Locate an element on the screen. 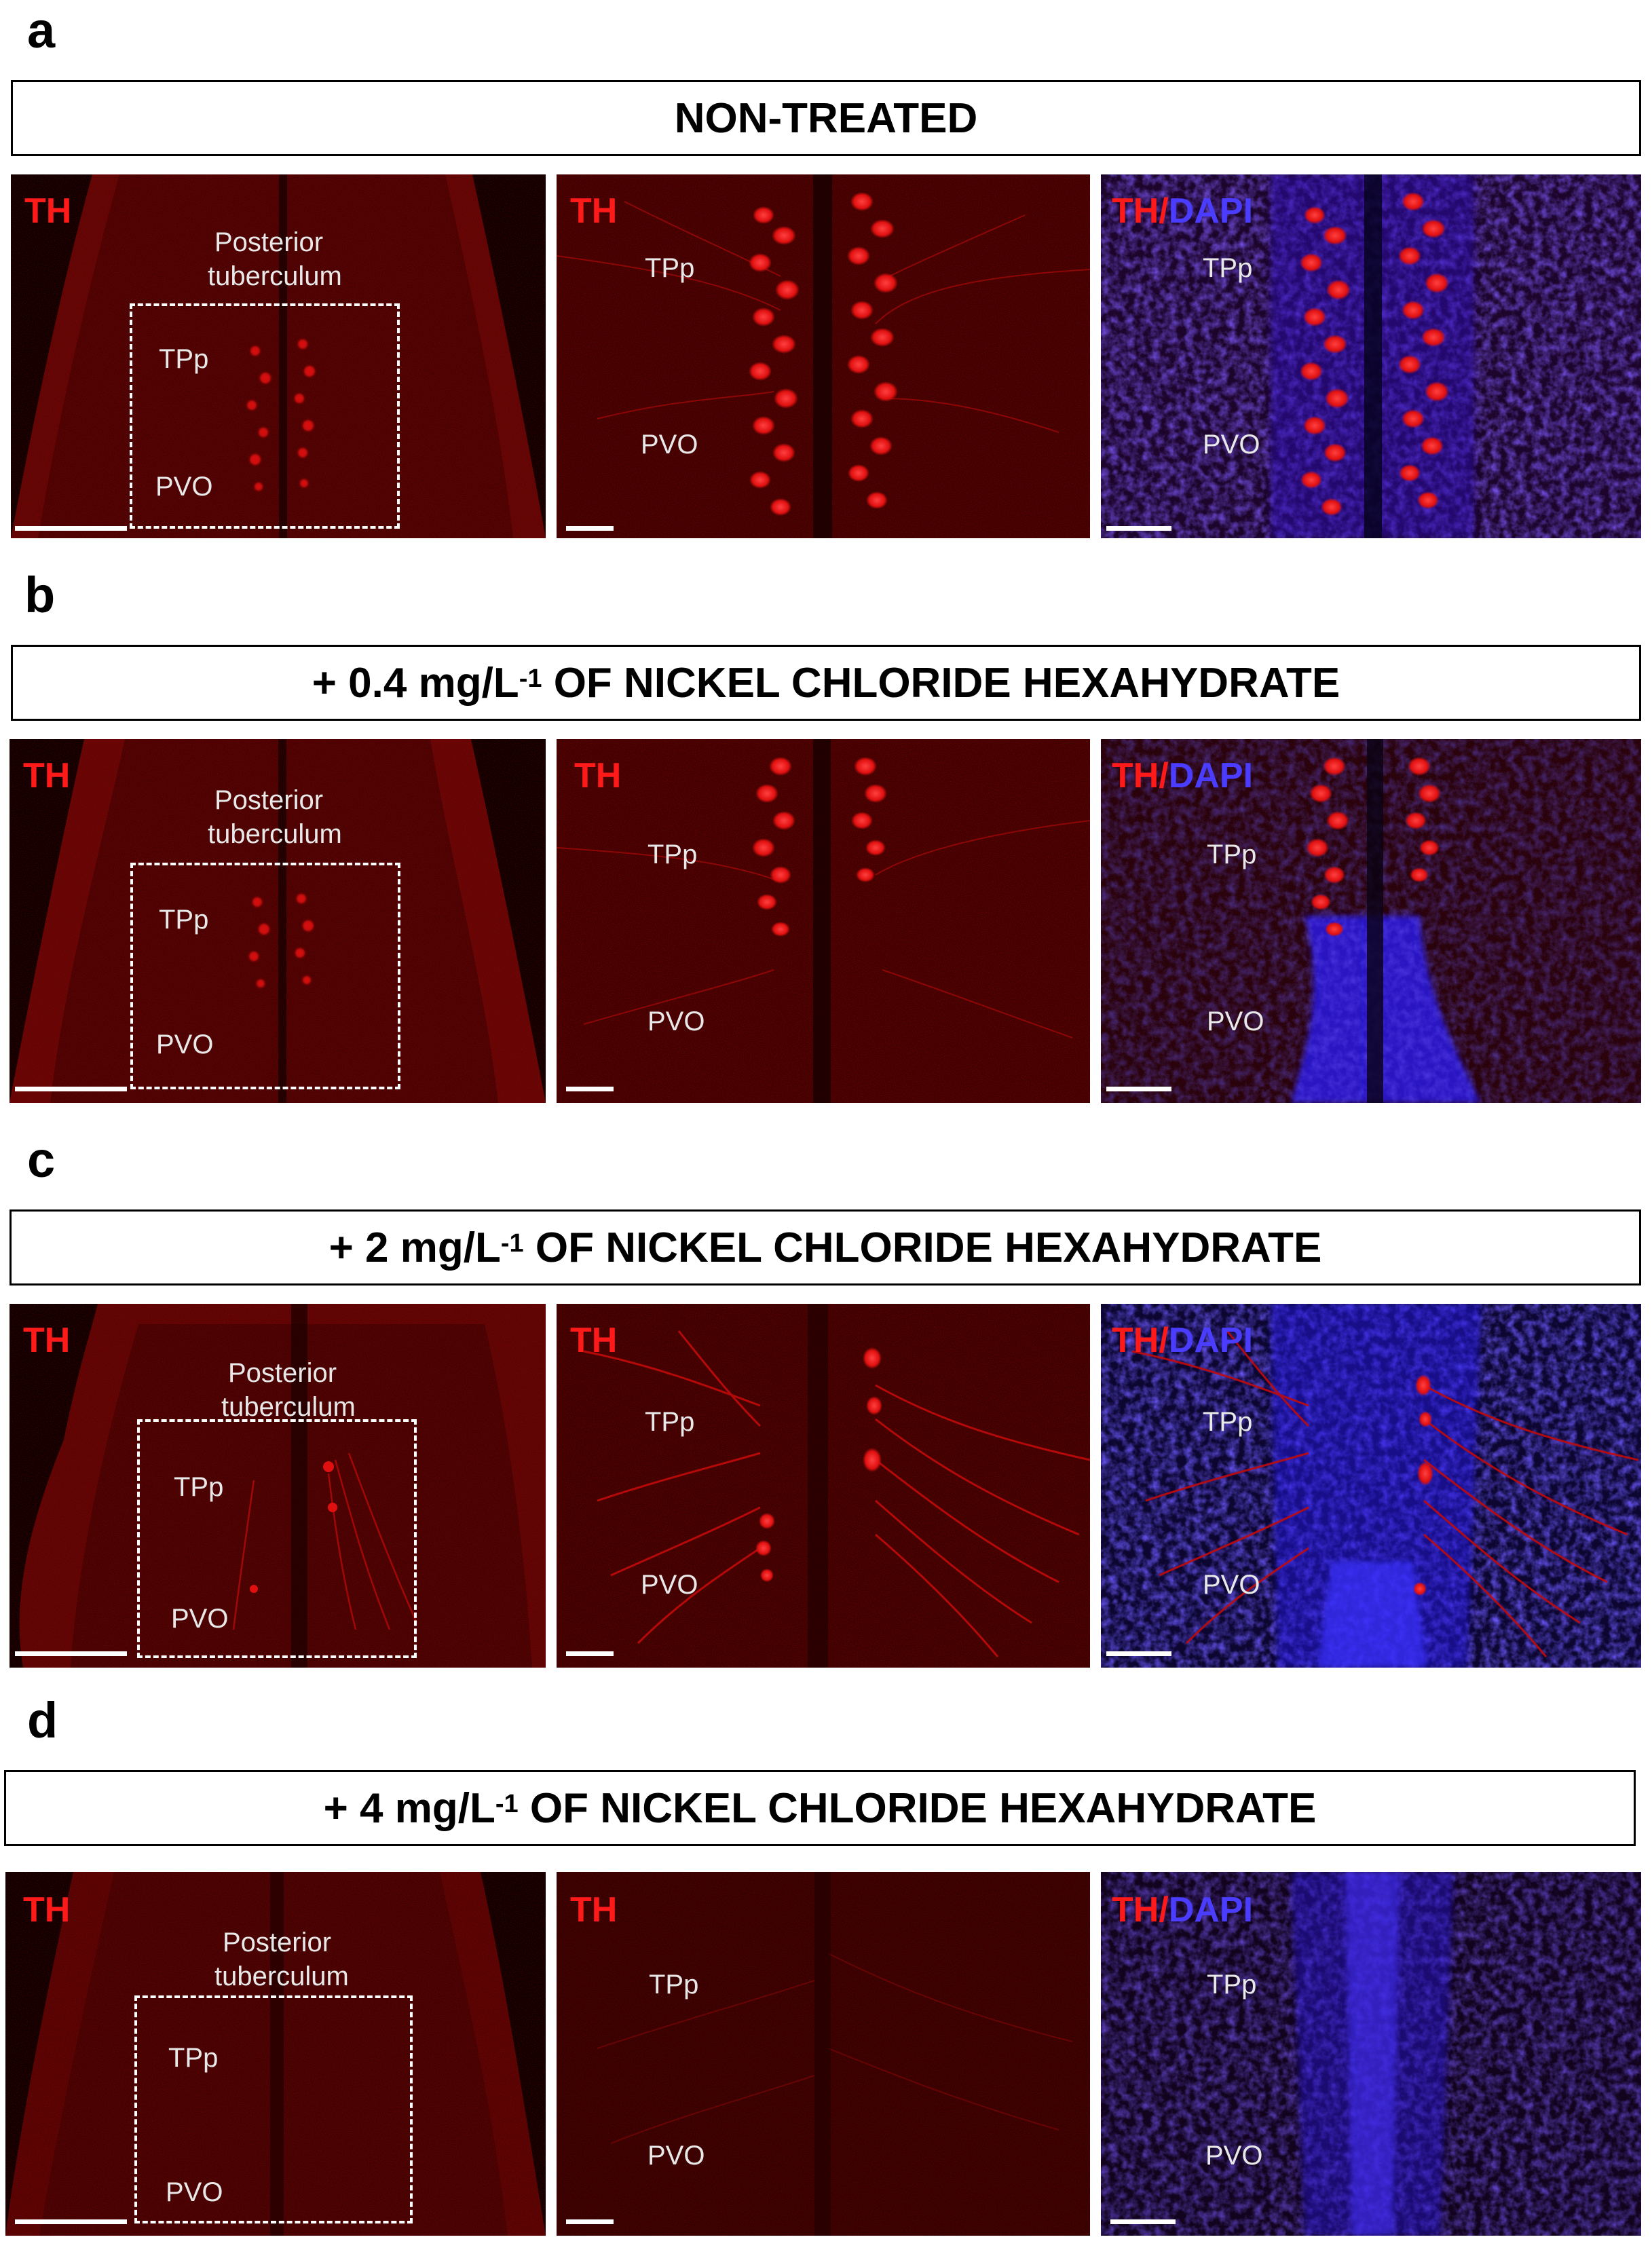 This screenshot has height=2252, width=1652. panel-letter: d is located at coordinates (42, 1720).